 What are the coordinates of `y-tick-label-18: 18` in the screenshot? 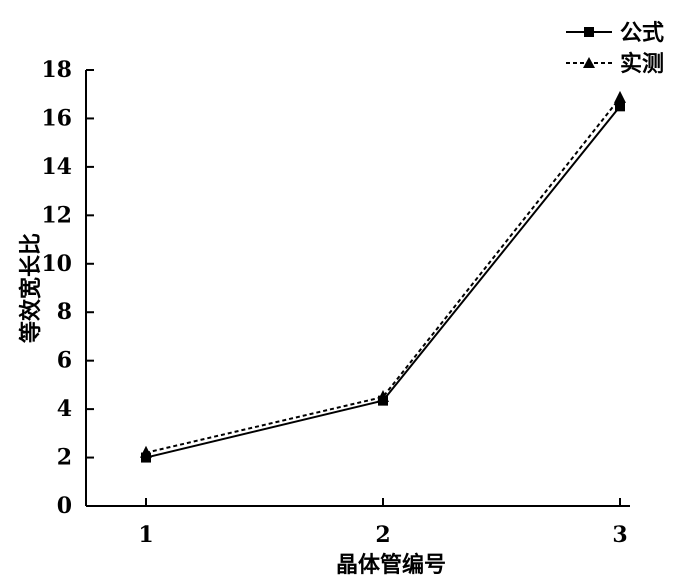 It's located at (56, 70).